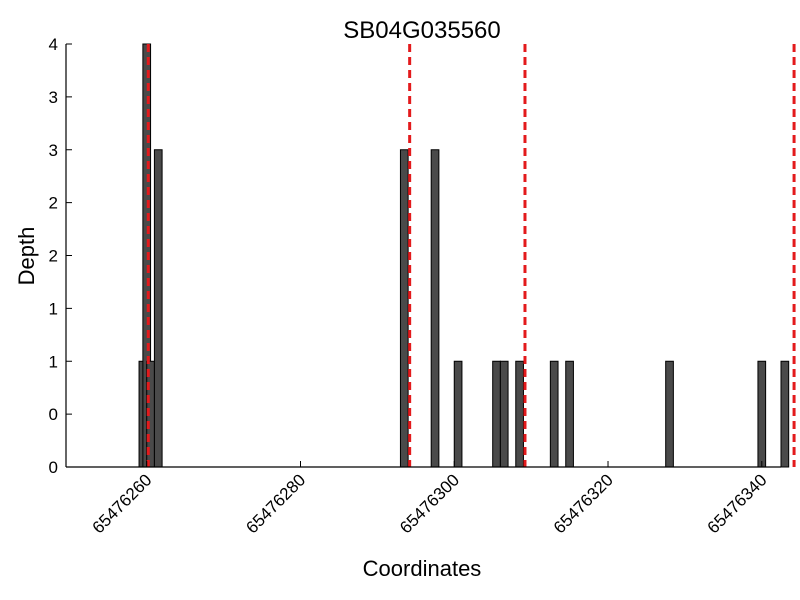  Describe the element at coordinates (429, 503) in the screenshot. I see `x-tick-label: 65476300` at that location.